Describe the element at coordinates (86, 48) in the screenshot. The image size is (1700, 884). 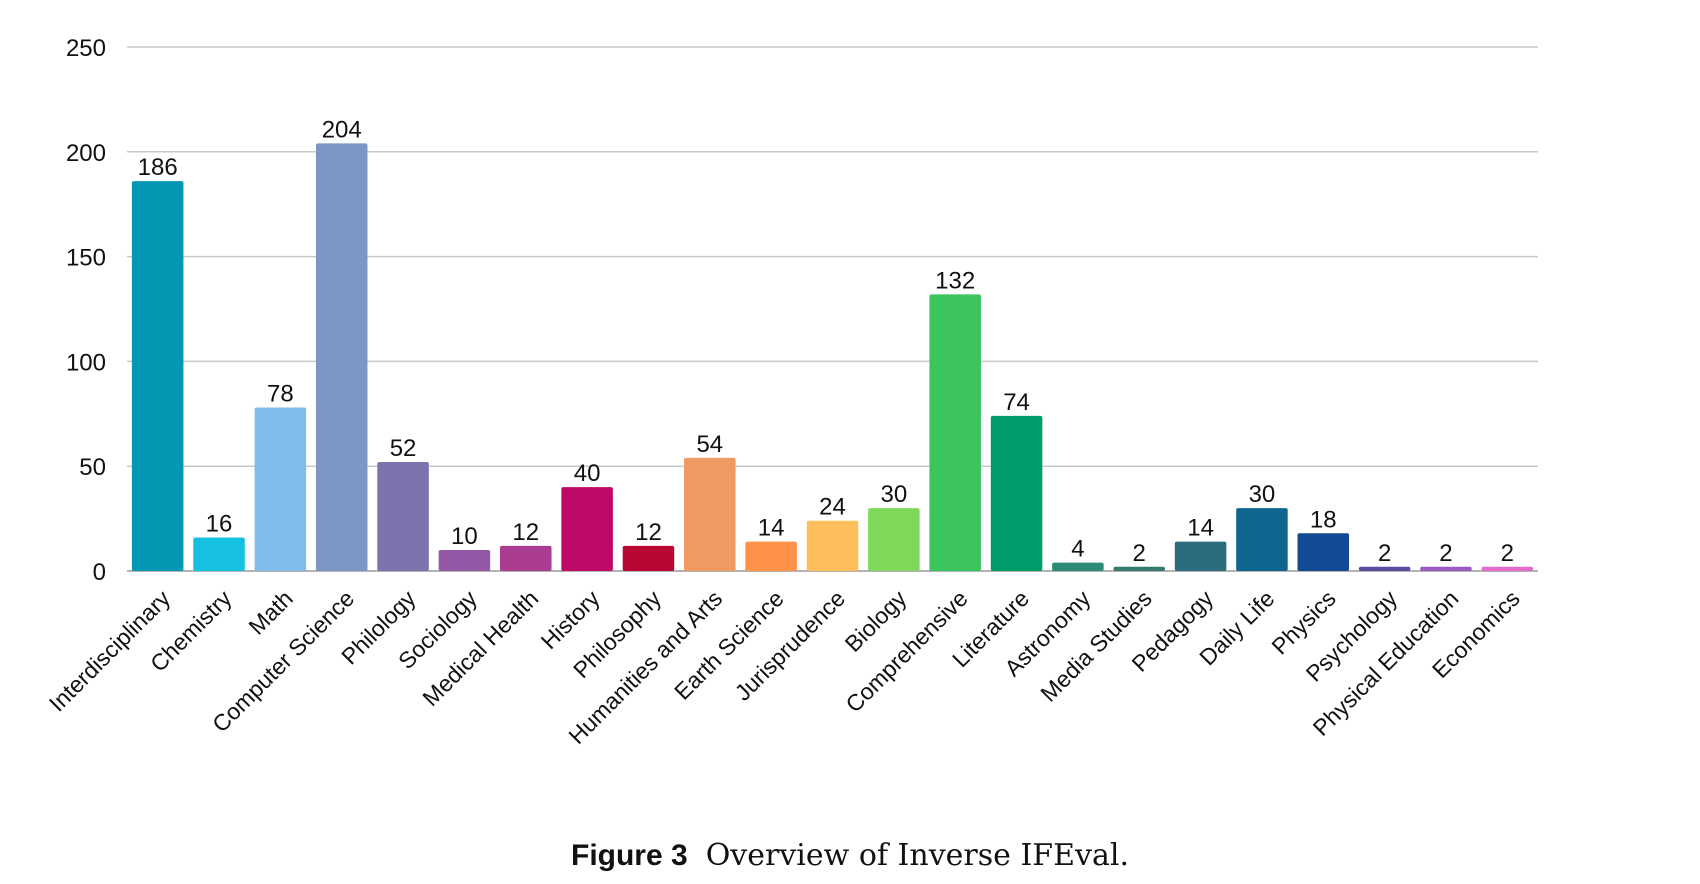
I see `y-tick-label: 250` at that location.